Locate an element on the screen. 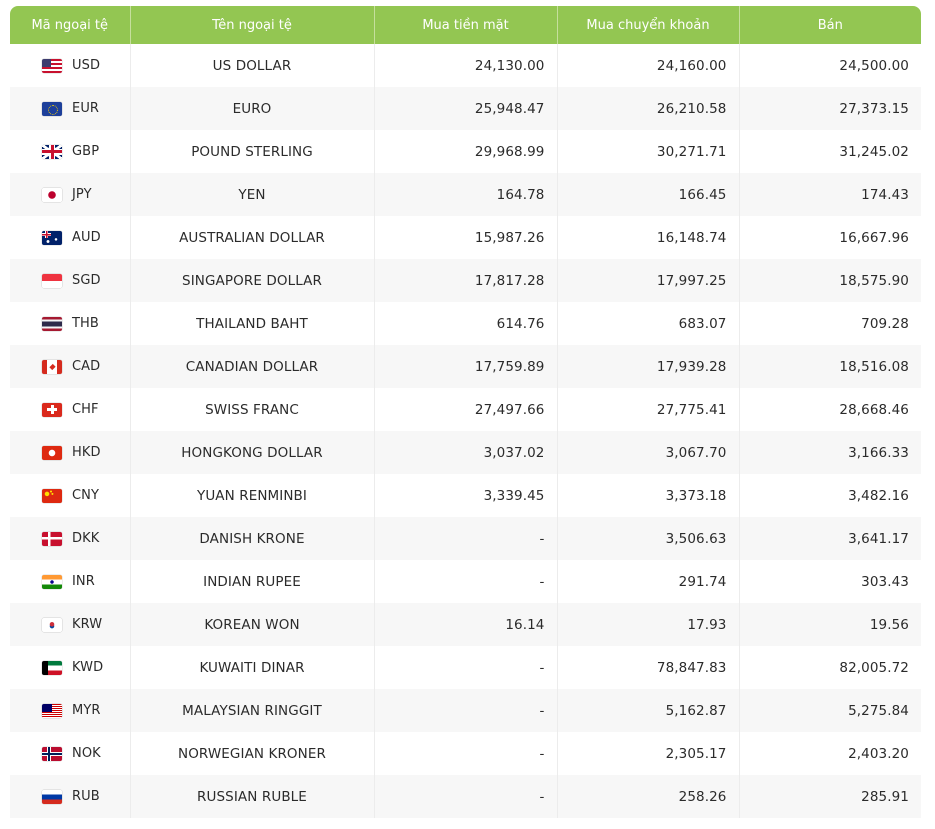 This screenshot has height=829, width=935. cash-buy-value: 24,130.00 is located at coordinates (466, 65).